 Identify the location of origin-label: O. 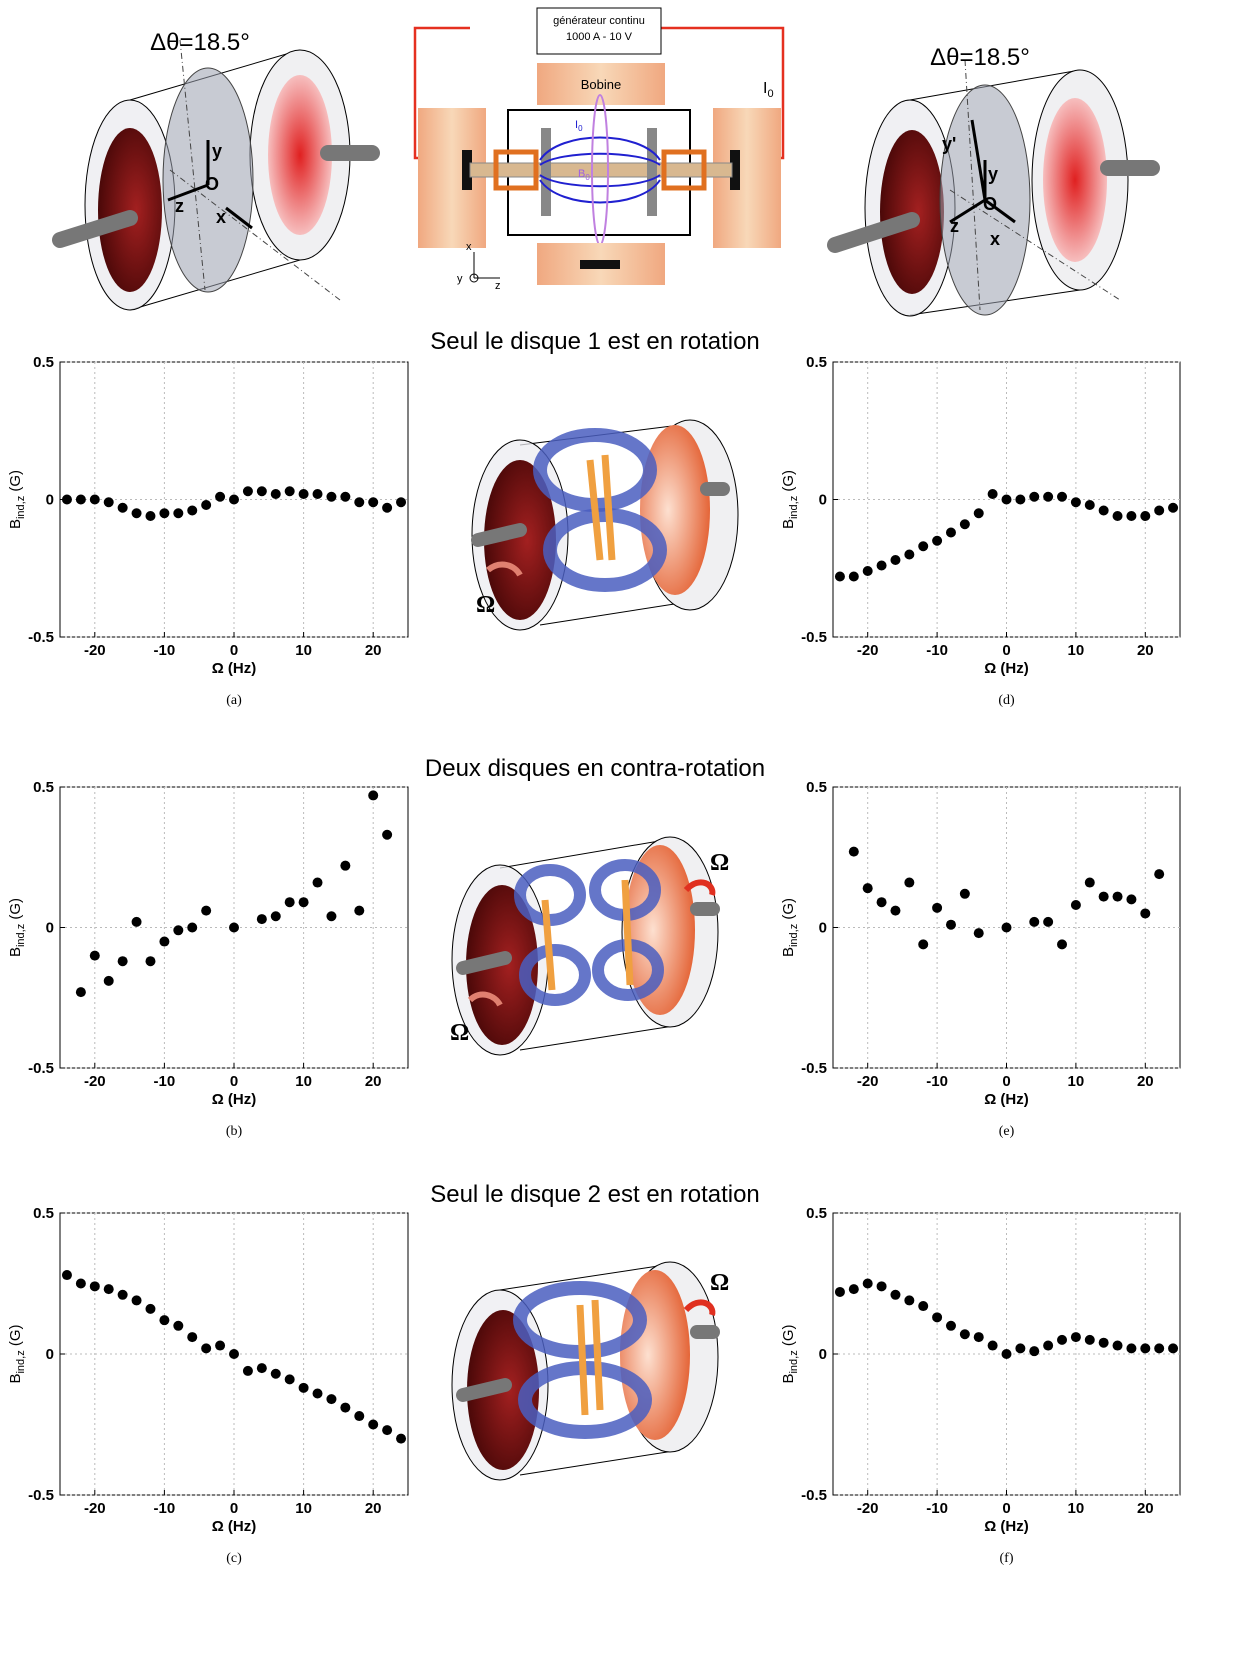
(990, 204).